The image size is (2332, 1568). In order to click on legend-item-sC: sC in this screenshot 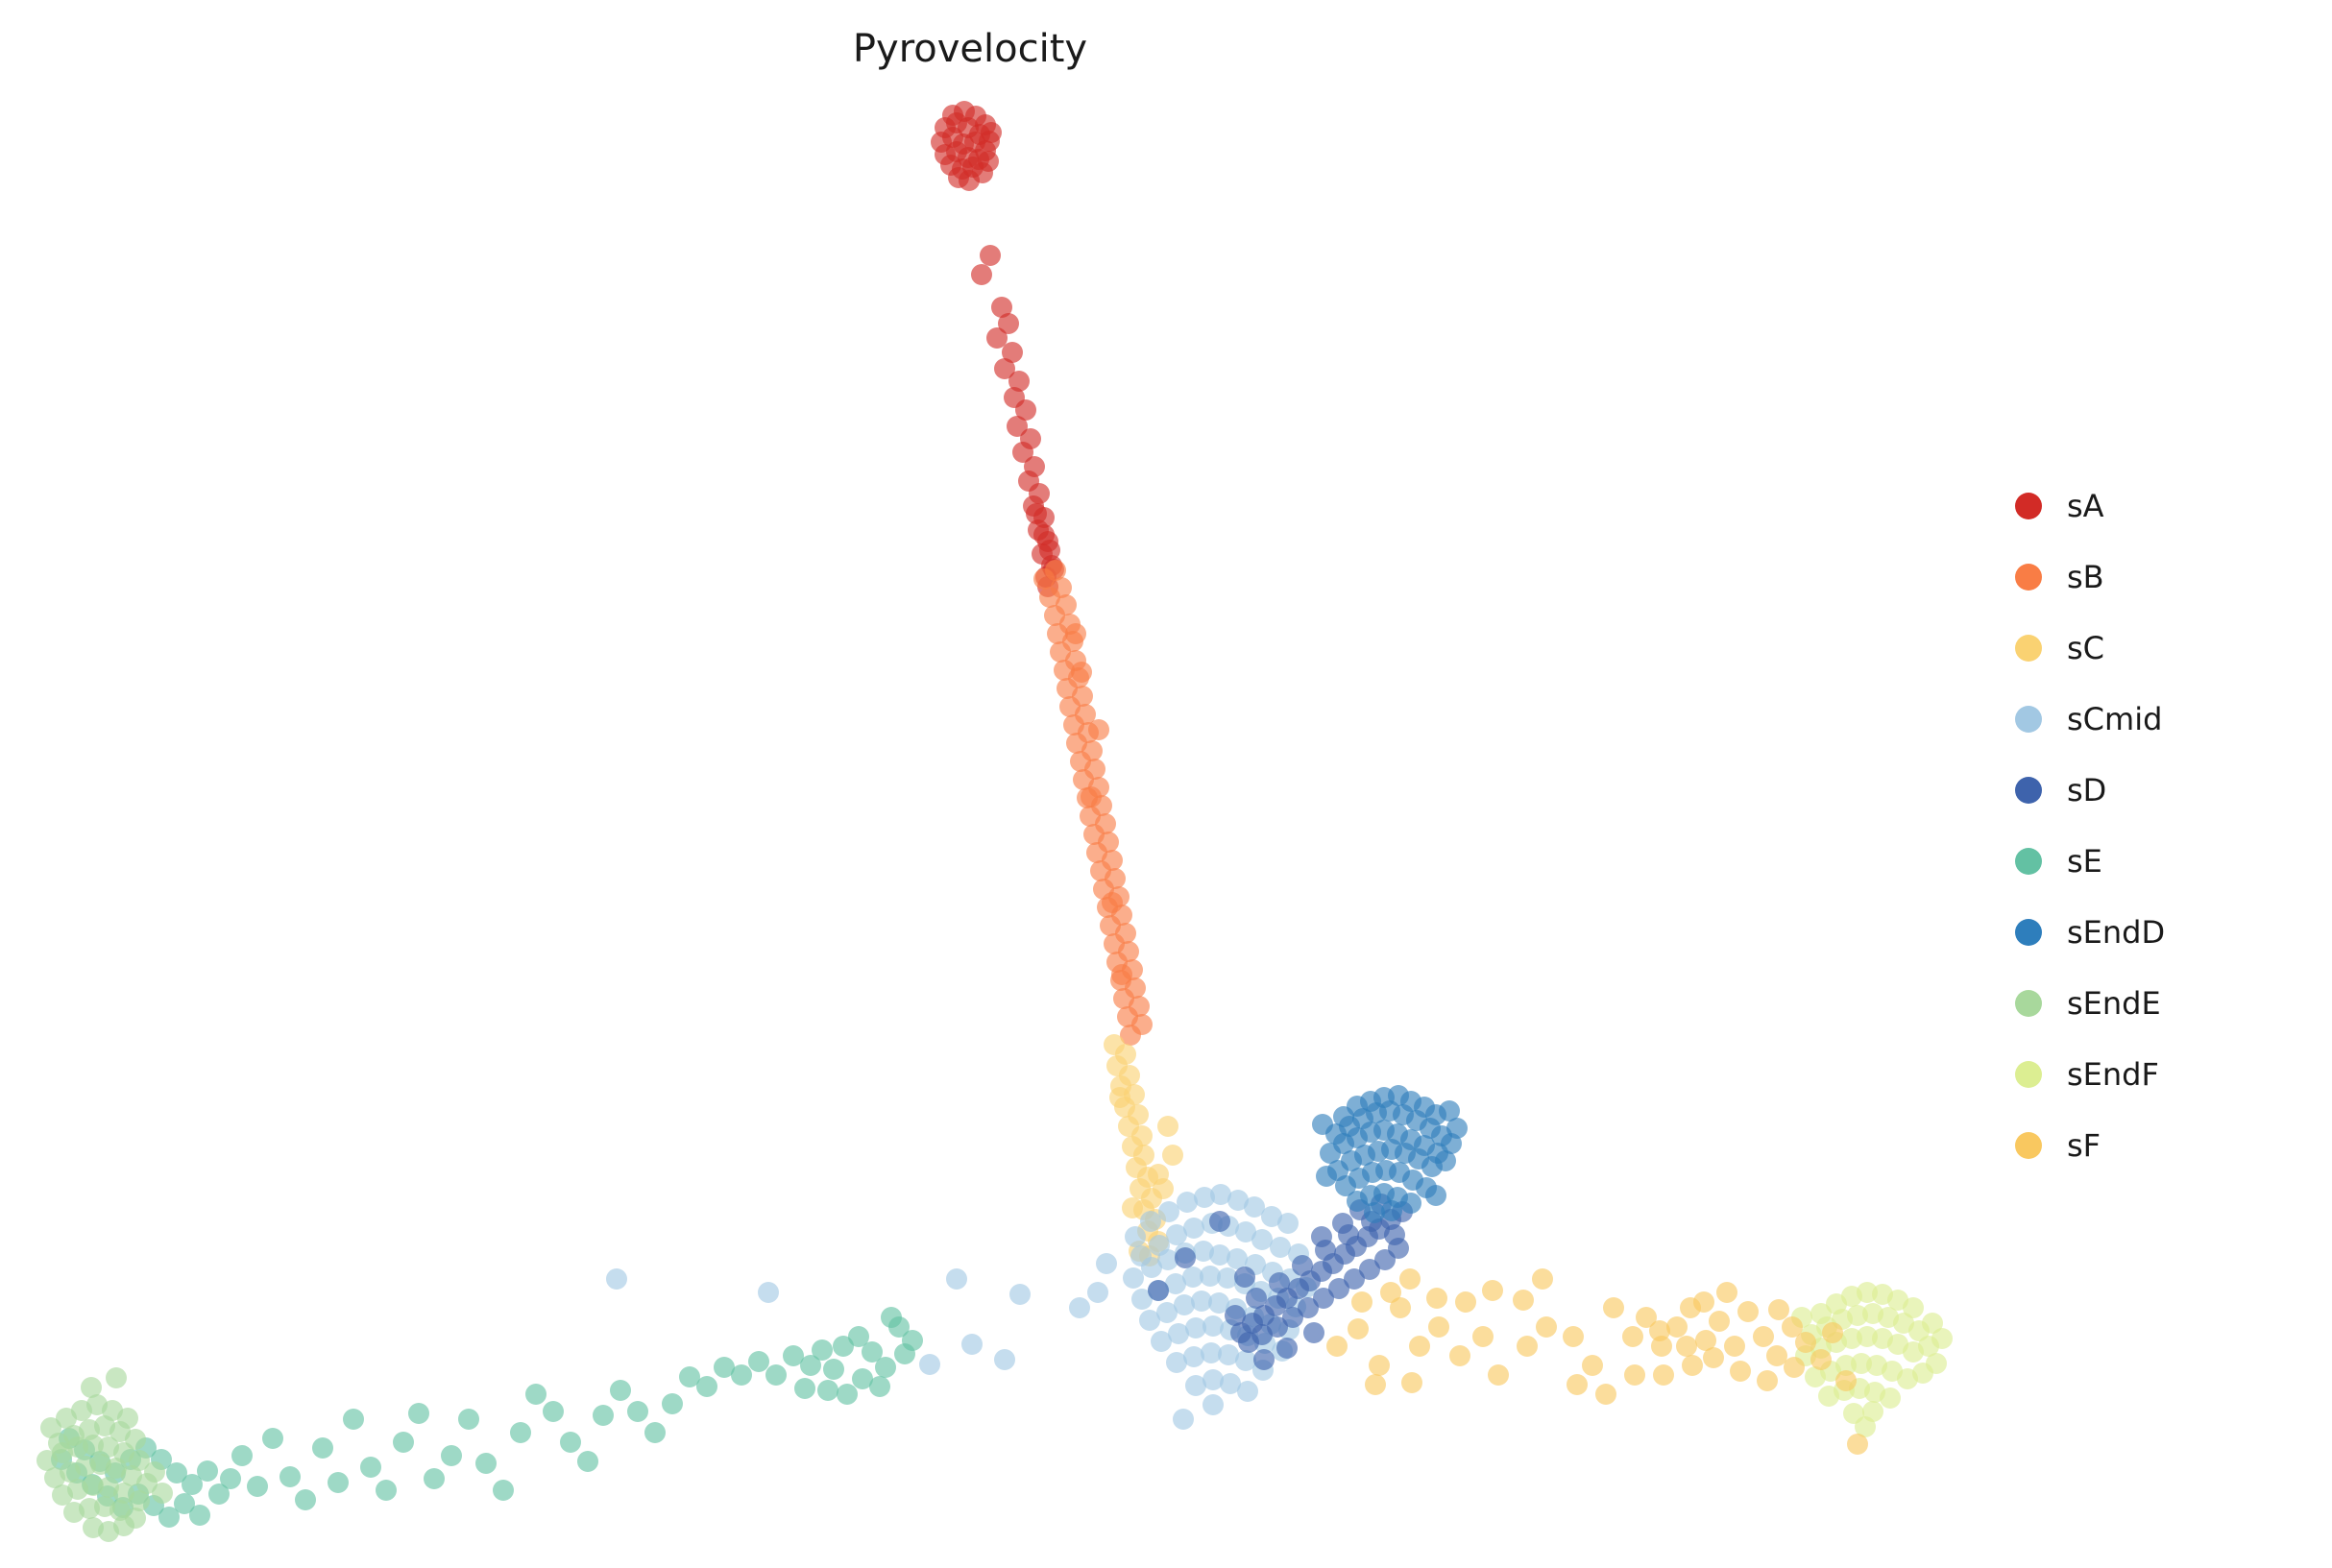, I will do `click(2090, 648)`.